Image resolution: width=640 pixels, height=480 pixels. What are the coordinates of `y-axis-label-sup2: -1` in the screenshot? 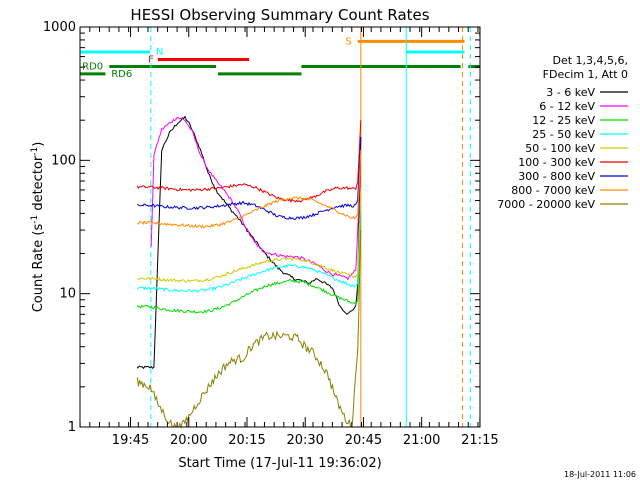 It's located at (35, 151).